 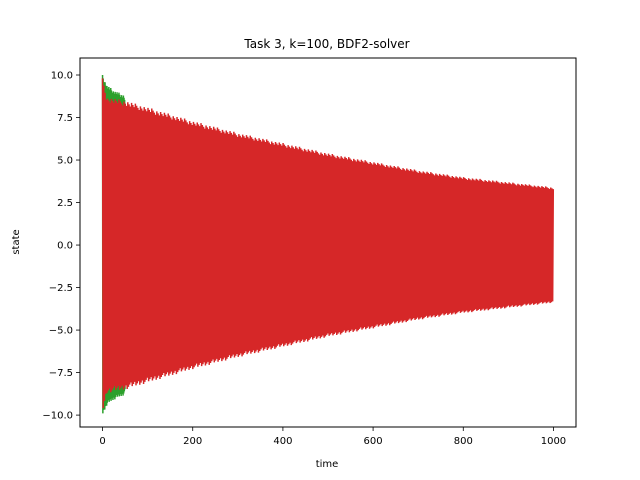 I want to click on x-axis-label: time, so click(x=327, y=464).